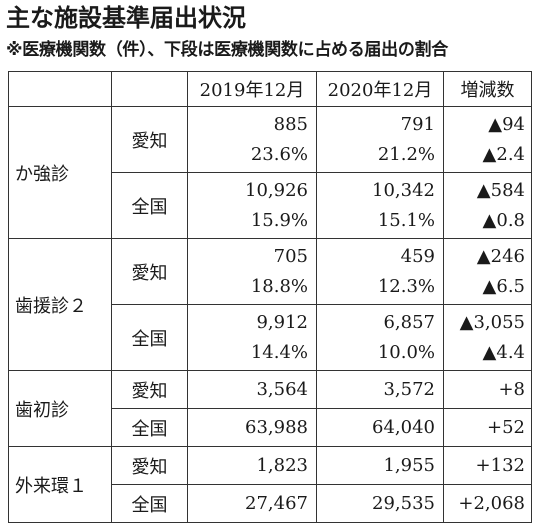  I want to click on table-row: 外来環１ 愛知 1,823 1,955 +132, so click(270, 484).